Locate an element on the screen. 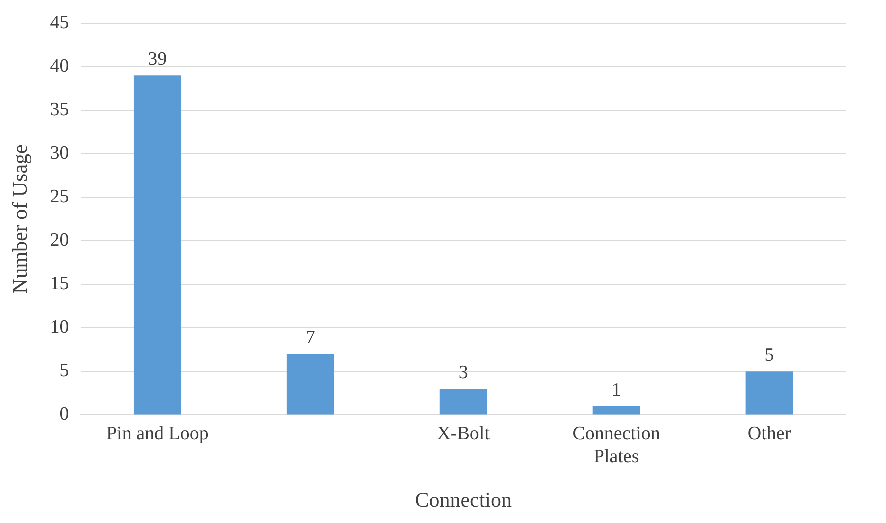 The height and width of the screenshot is (523, 886). data-label: 7 is located at coordinates (311, 338).